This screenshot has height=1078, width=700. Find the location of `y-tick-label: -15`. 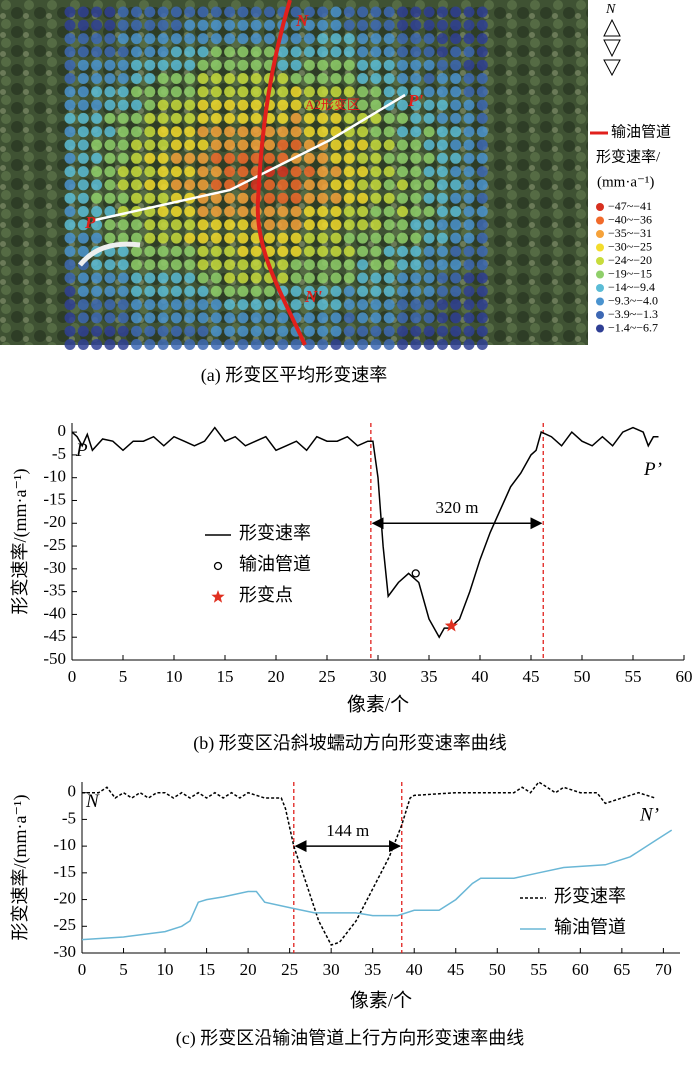

y-tick-label: -15 is located at coordinates (64, 871).